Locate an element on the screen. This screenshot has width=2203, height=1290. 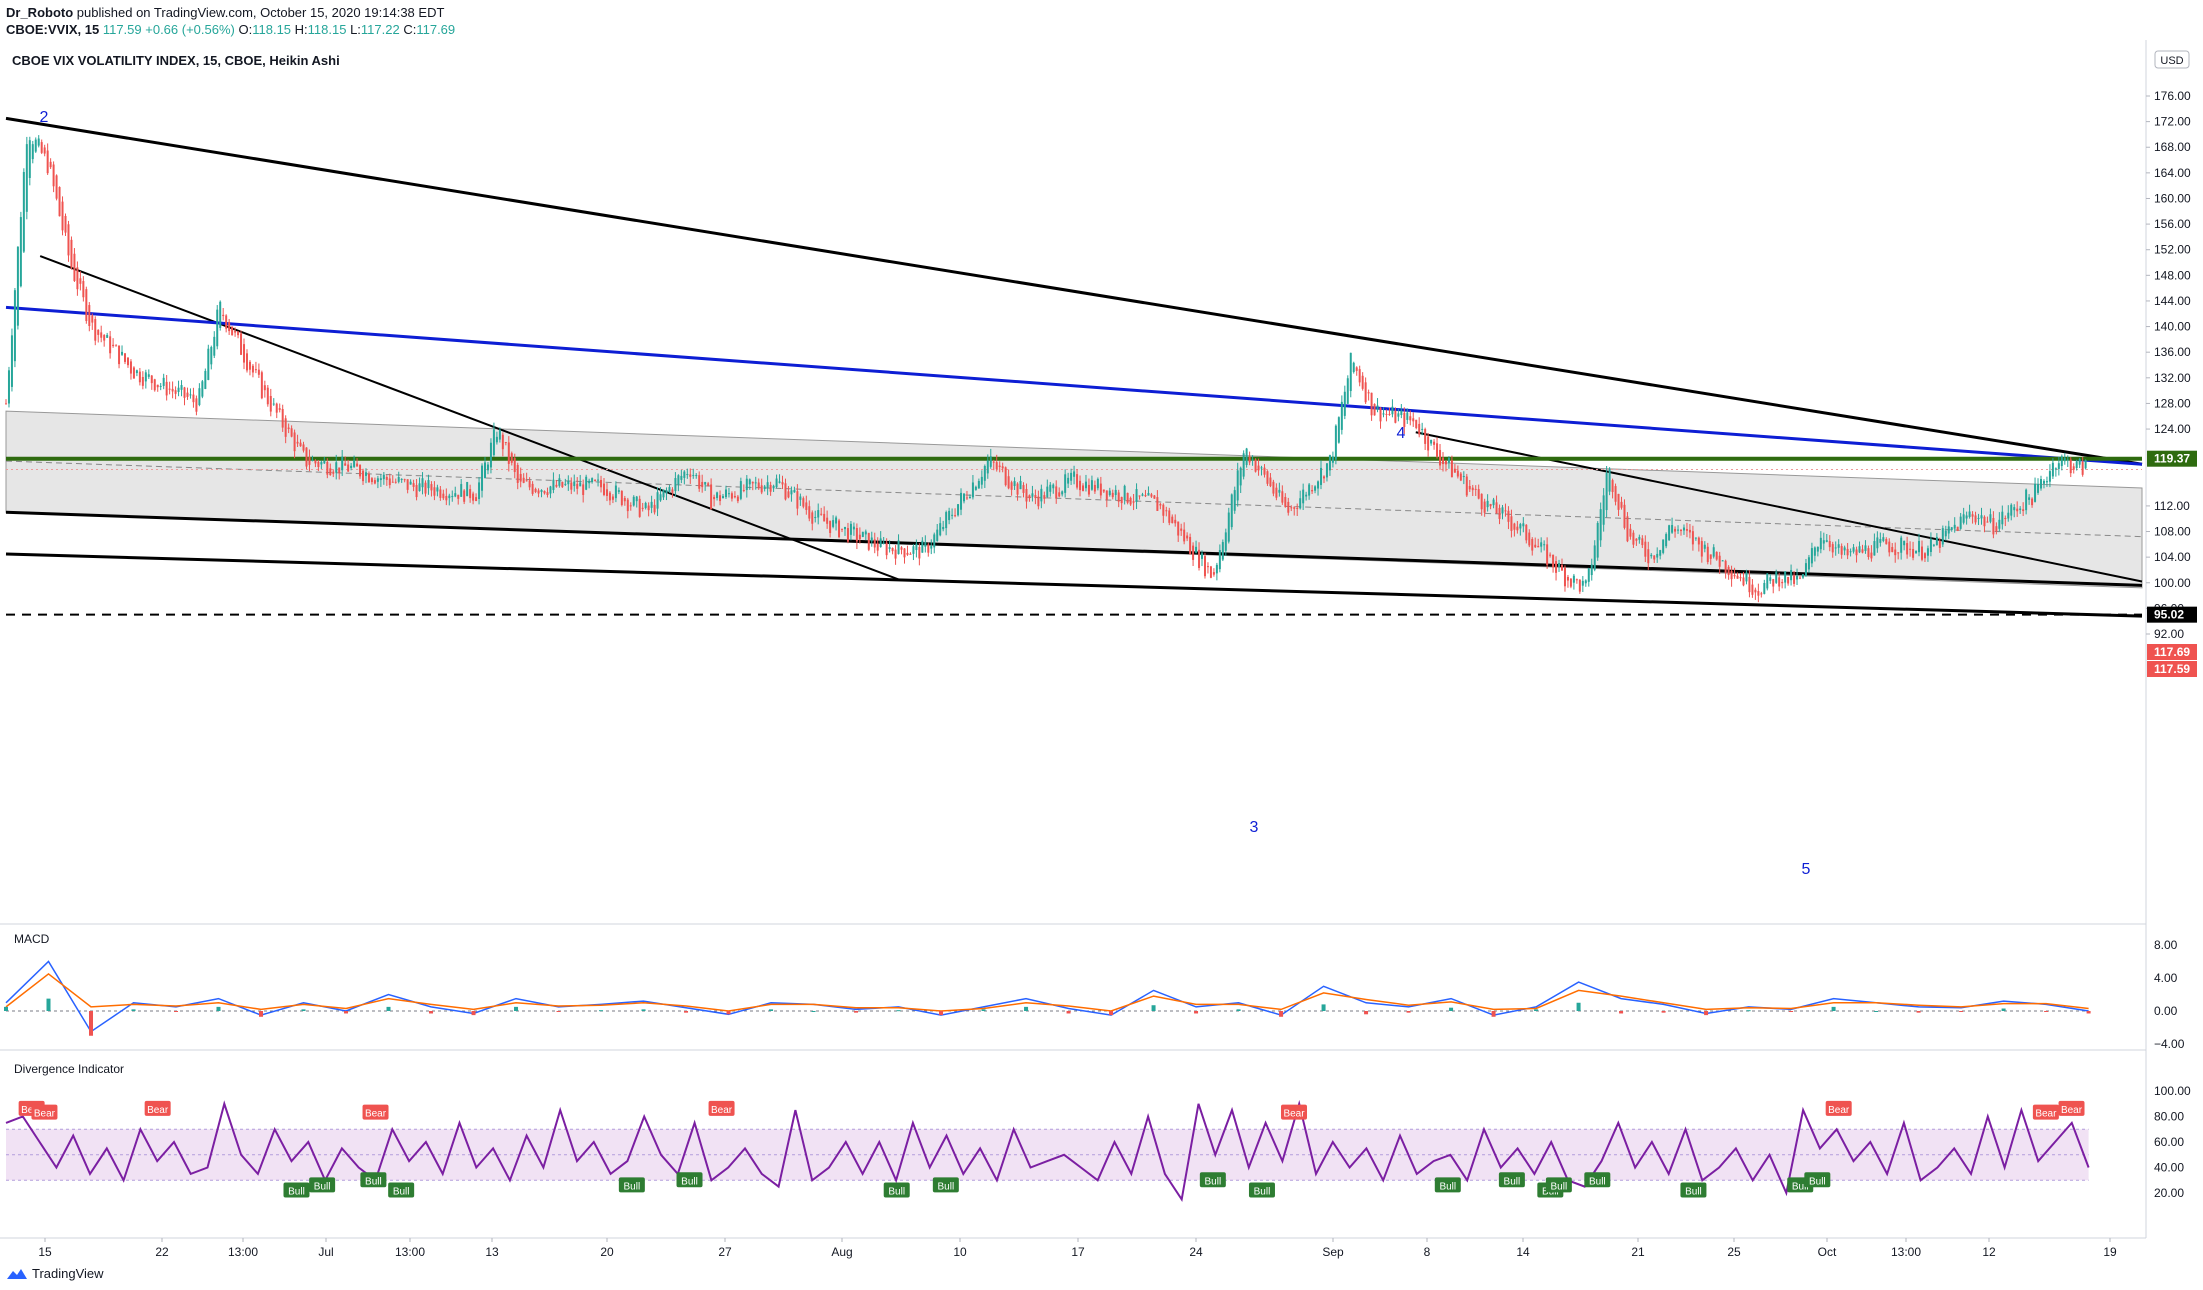
price-tick-label: 124.00 is located at coordinates (2172, 429).